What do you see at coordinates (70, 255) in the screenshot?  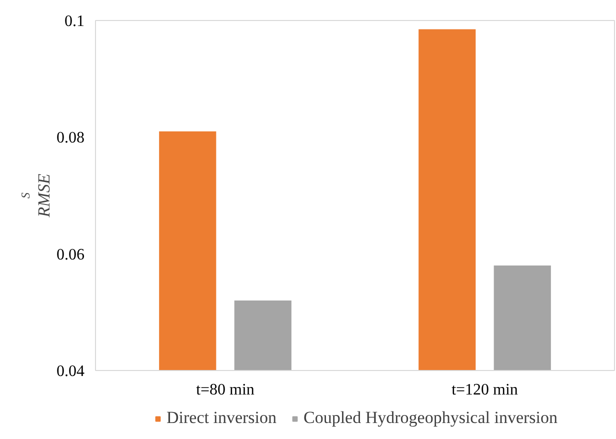 I see `y-tick-label: 0.06` at bounding box center [70, 255].